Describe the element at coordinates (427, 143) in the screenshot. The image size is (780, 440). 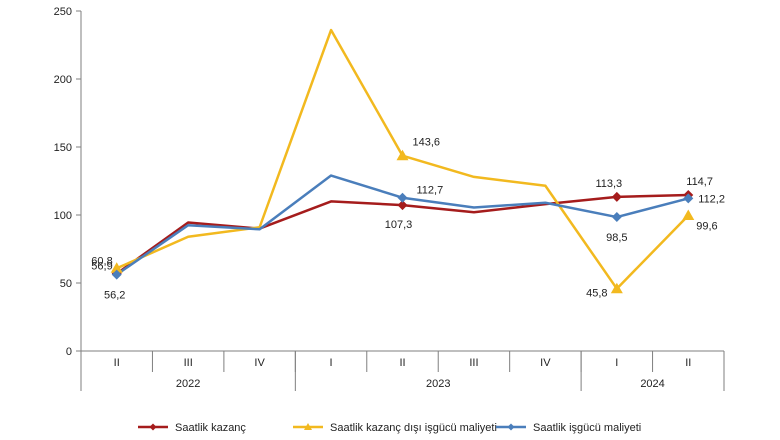
I see `data-label: 143,6` at that location.